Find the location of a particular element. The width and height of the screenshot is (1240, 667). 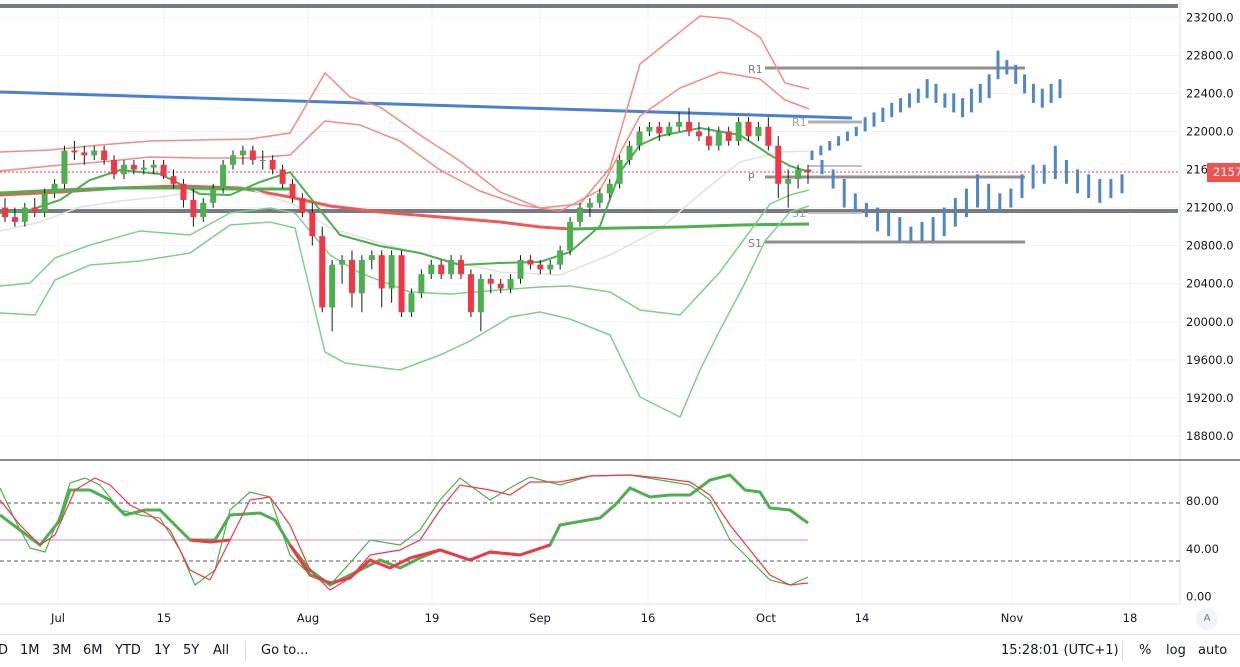

range-ytd-button: YTD is located at coordinates (128, 650).